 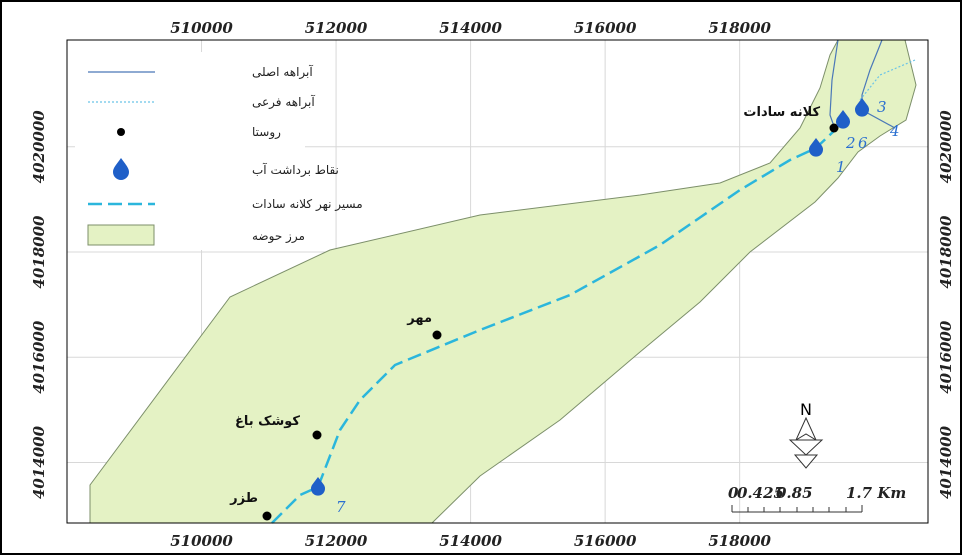 I want to click on village-label: مهر, so click(x=419, y=318).